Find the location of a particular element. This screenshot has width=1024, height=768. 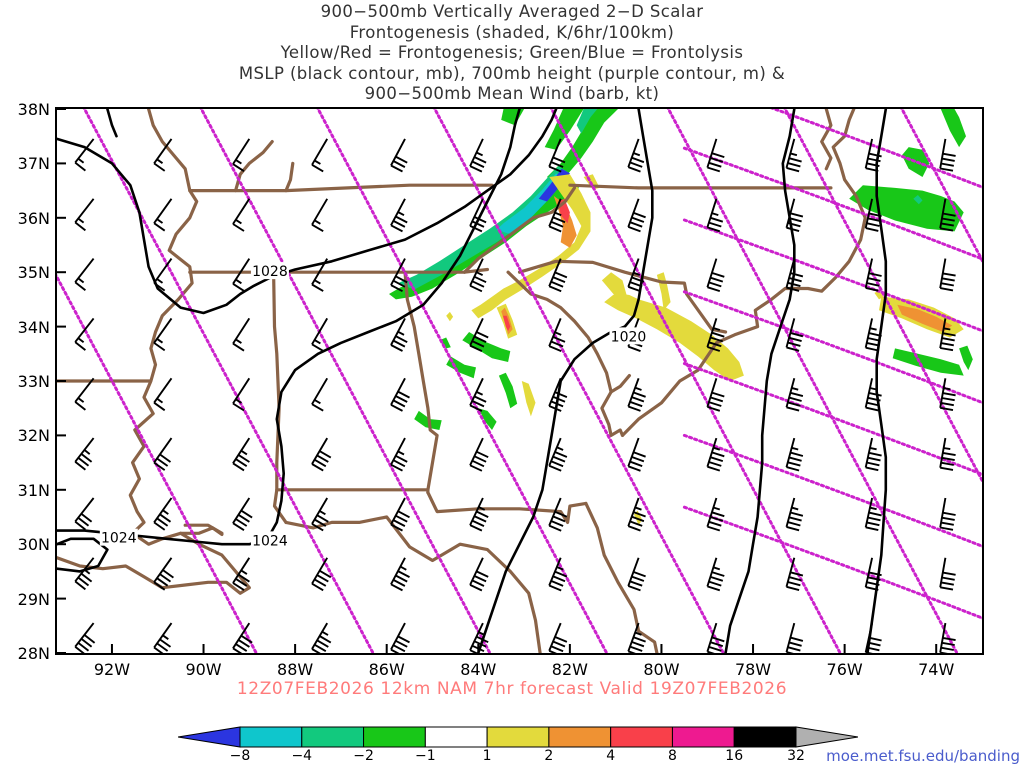

colorbar-tick-2: −2 is located at coordinates (363, 756).